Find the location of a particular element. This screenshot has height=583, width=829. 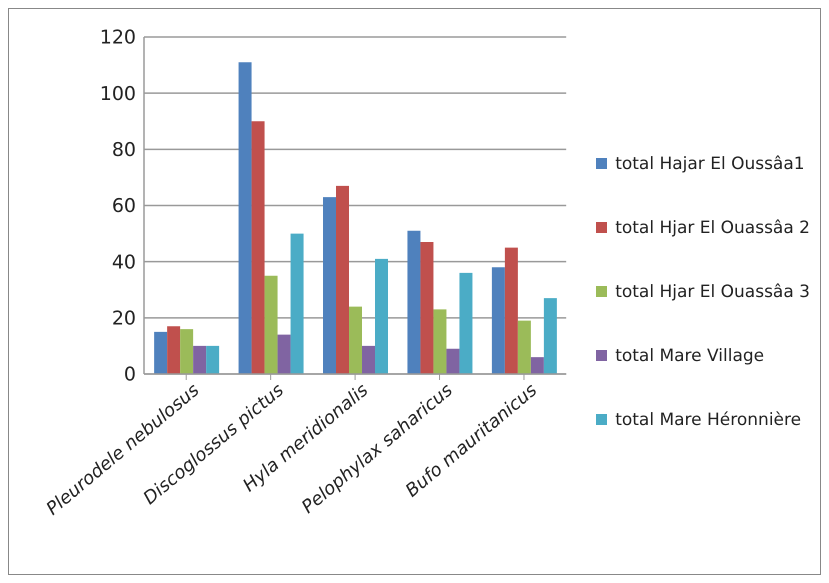

y-tick-label: 80 is located at coordinates (124, 150).